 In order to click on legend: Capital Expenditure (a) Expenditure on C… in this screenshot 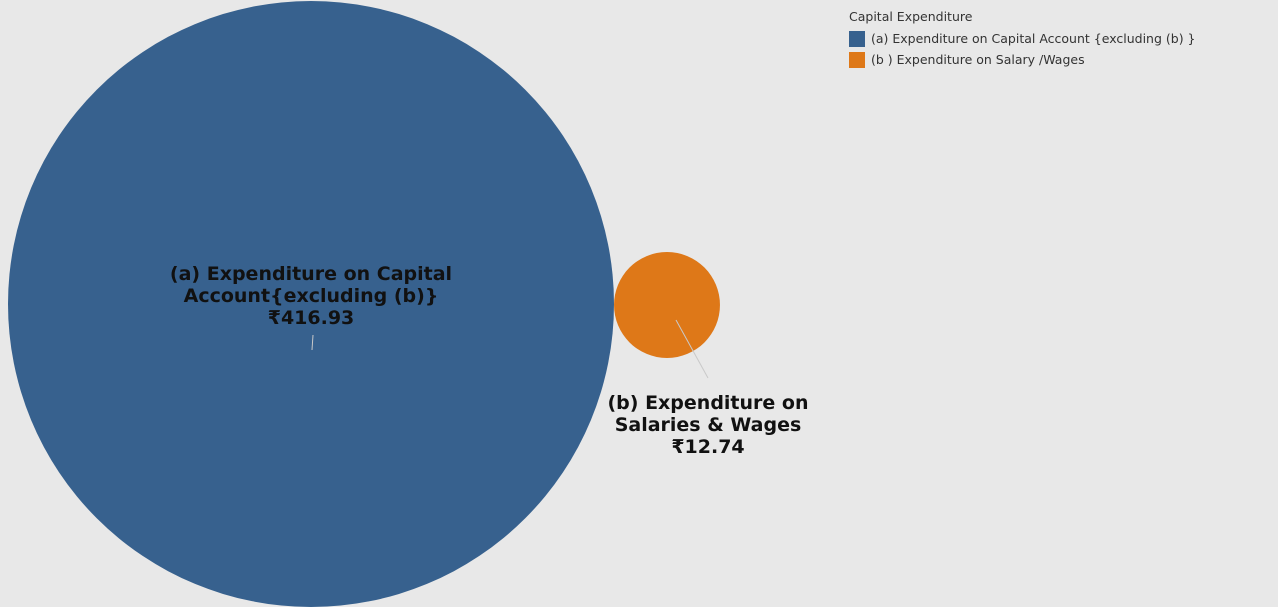, I will do `click(1022, 39)`.